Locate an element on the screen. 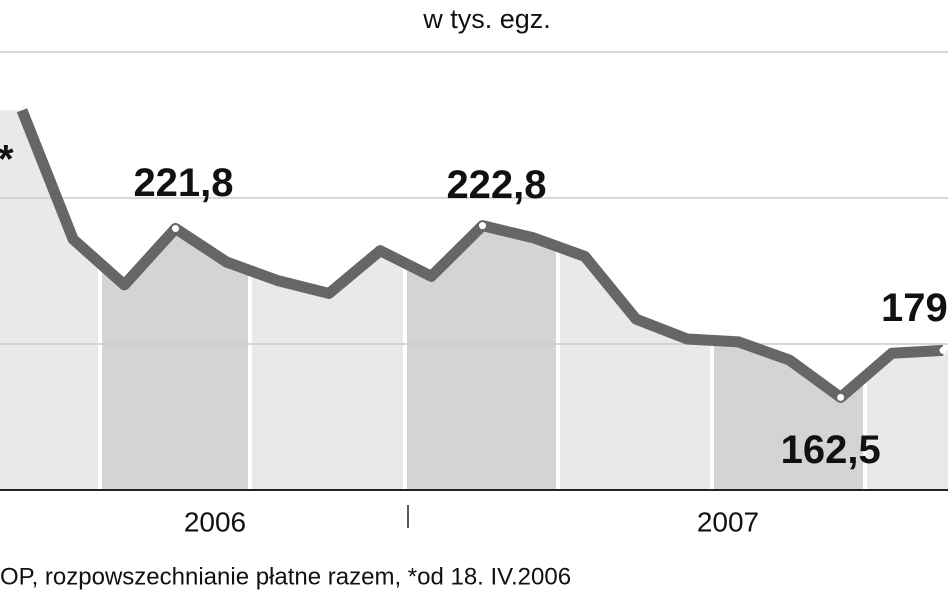 Image resolution: width=948 pixels, height=593 pixels. value-label: 221,8 is located at coordinates (183, 183).